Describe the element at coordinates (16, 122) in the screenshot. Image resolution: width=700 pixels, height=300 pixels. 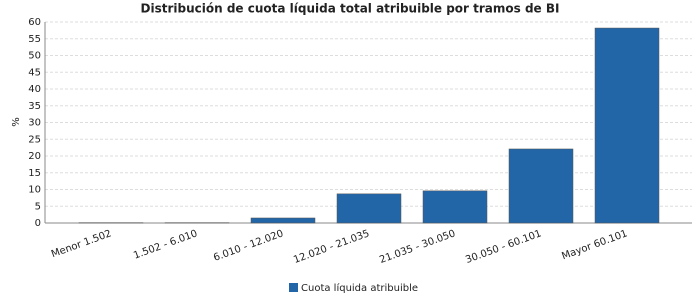
I see `y-axis-label: %` at that location.